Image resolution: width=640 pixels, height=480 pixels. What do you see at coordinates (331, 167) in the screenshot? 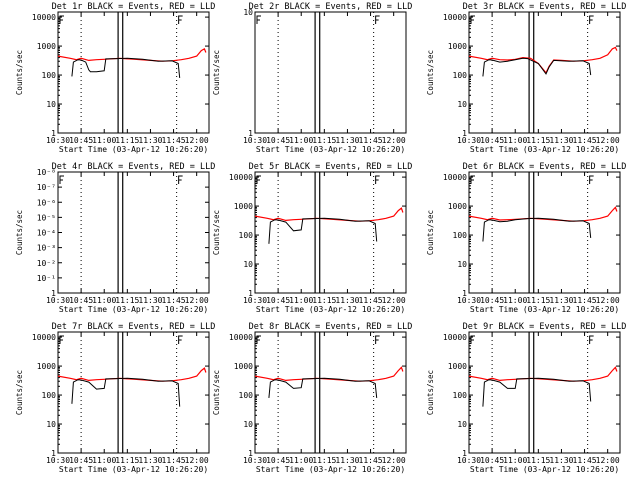
I see `panel-title: Det 5r BLACK = Events, RED = LLD` at bounding box center [331, 167].